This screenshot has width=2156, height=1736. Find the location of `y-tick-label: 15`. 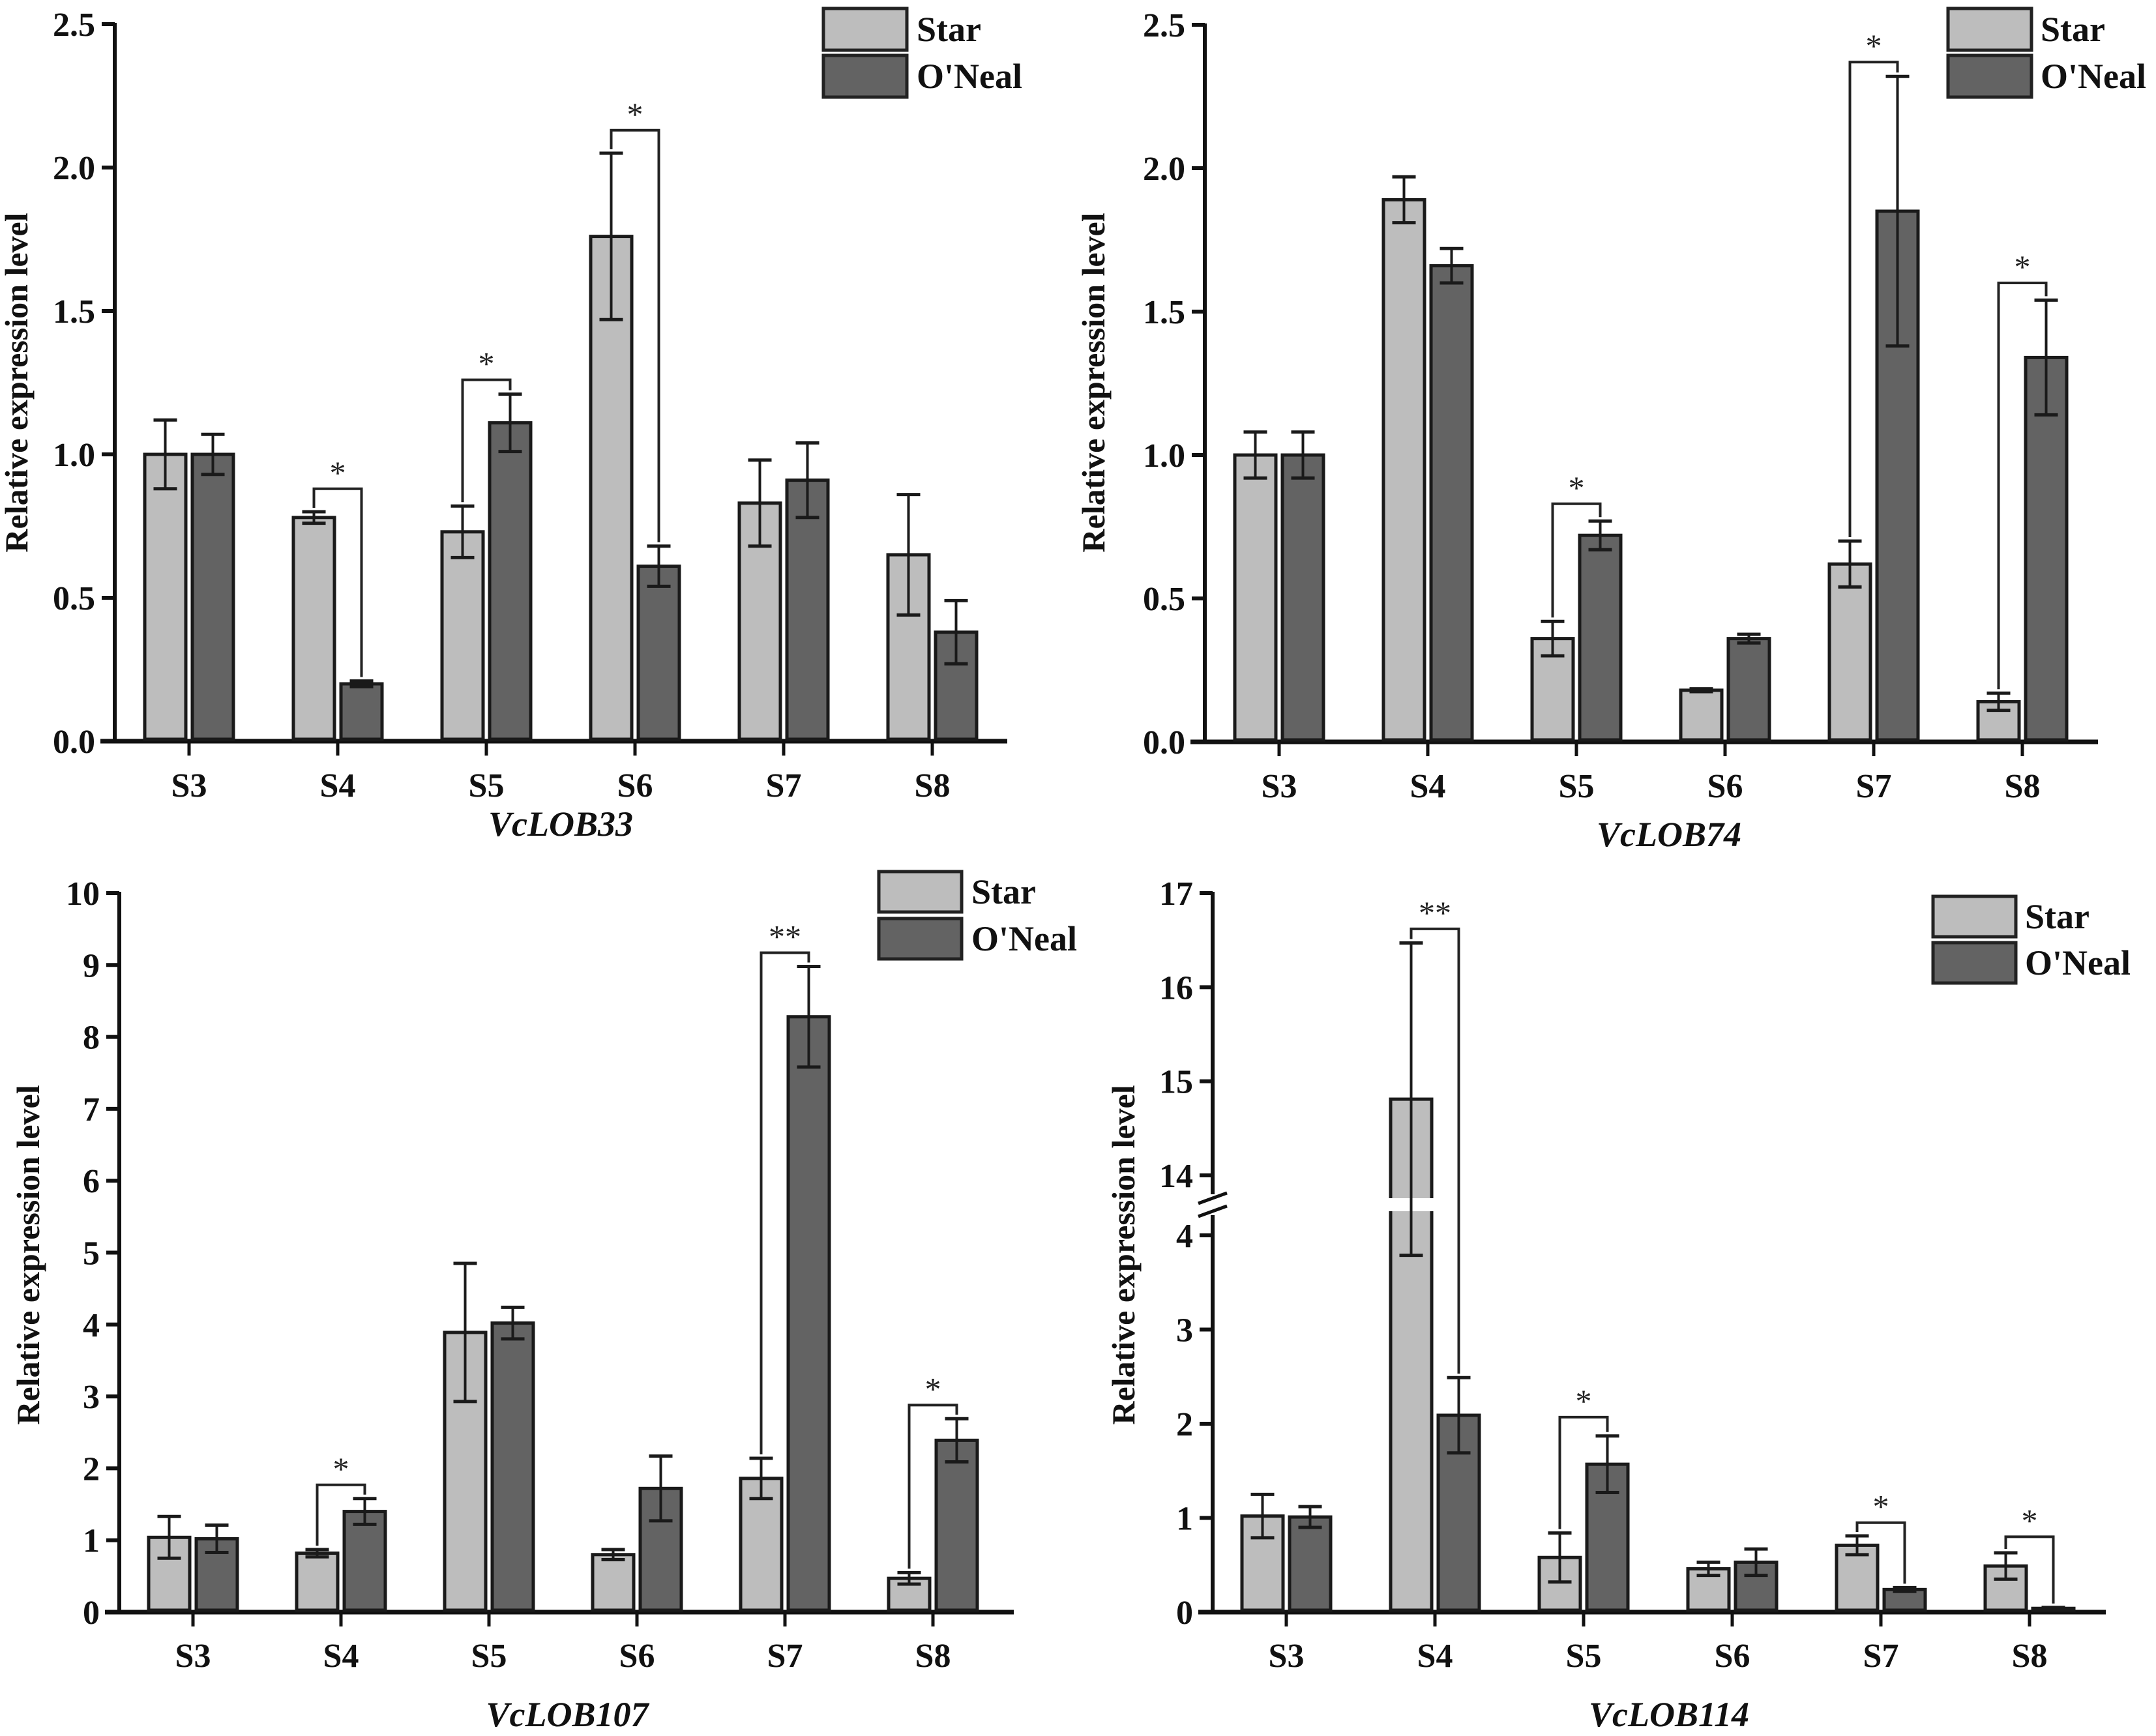

y-tick-label: 15 is located at coordinates (1176, 1082).